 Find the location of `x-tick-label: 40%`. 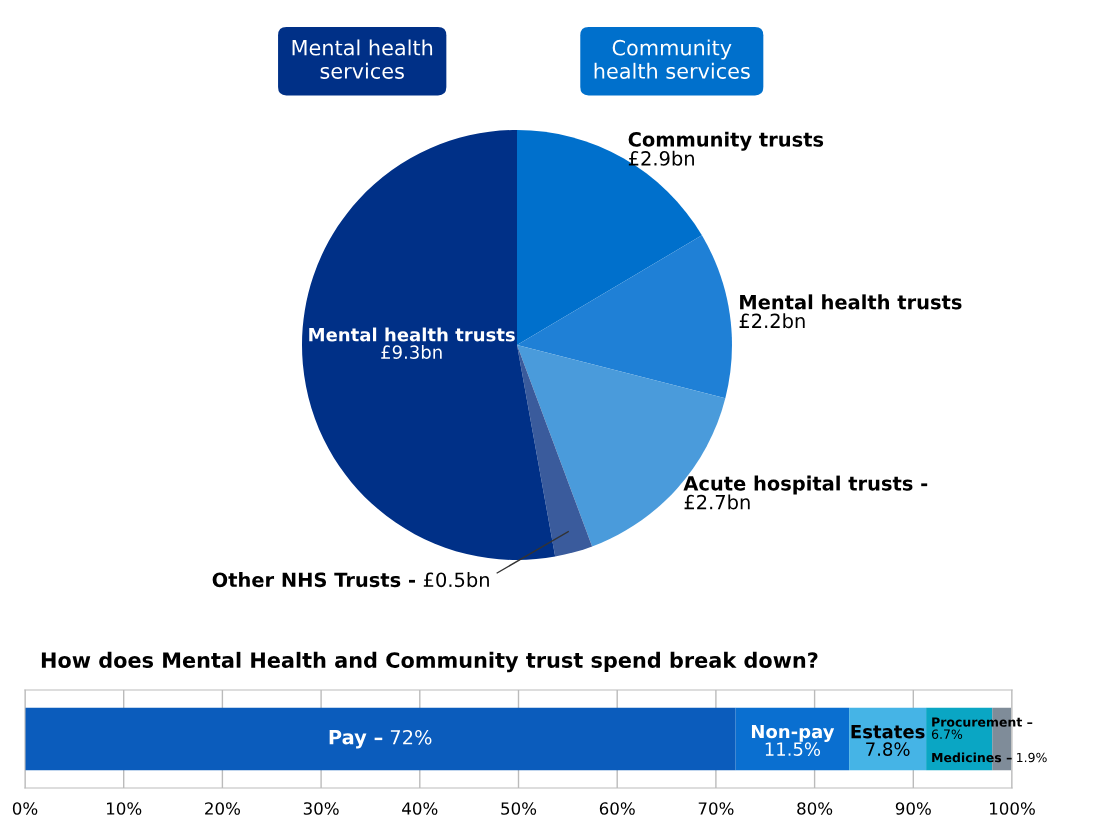

x-tick-label: 40% is located at coordinates (420, 808).